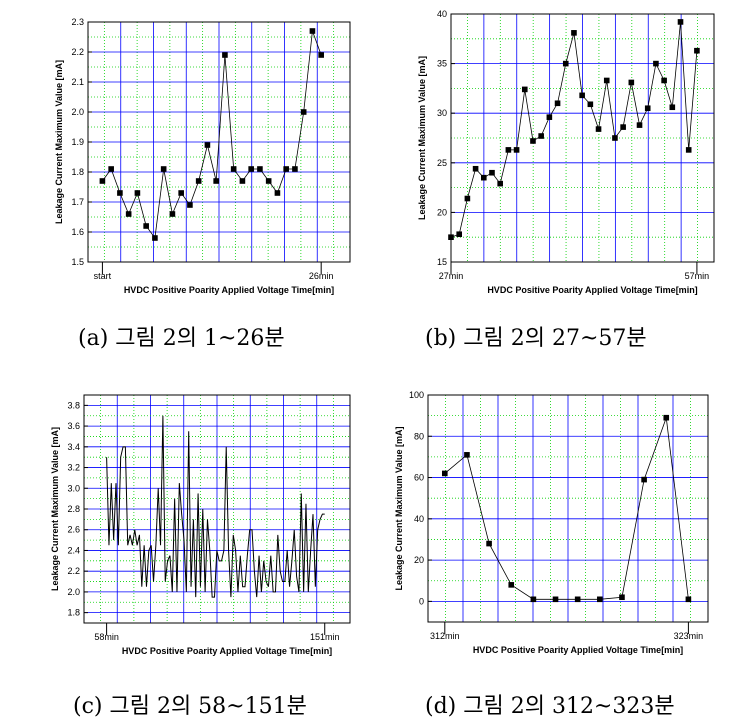 The width and height of the screenshot is (755, 725). Describe the element at coordinates (419, 478) in the screenshot. I see `y-tick-label: 60` at that location.